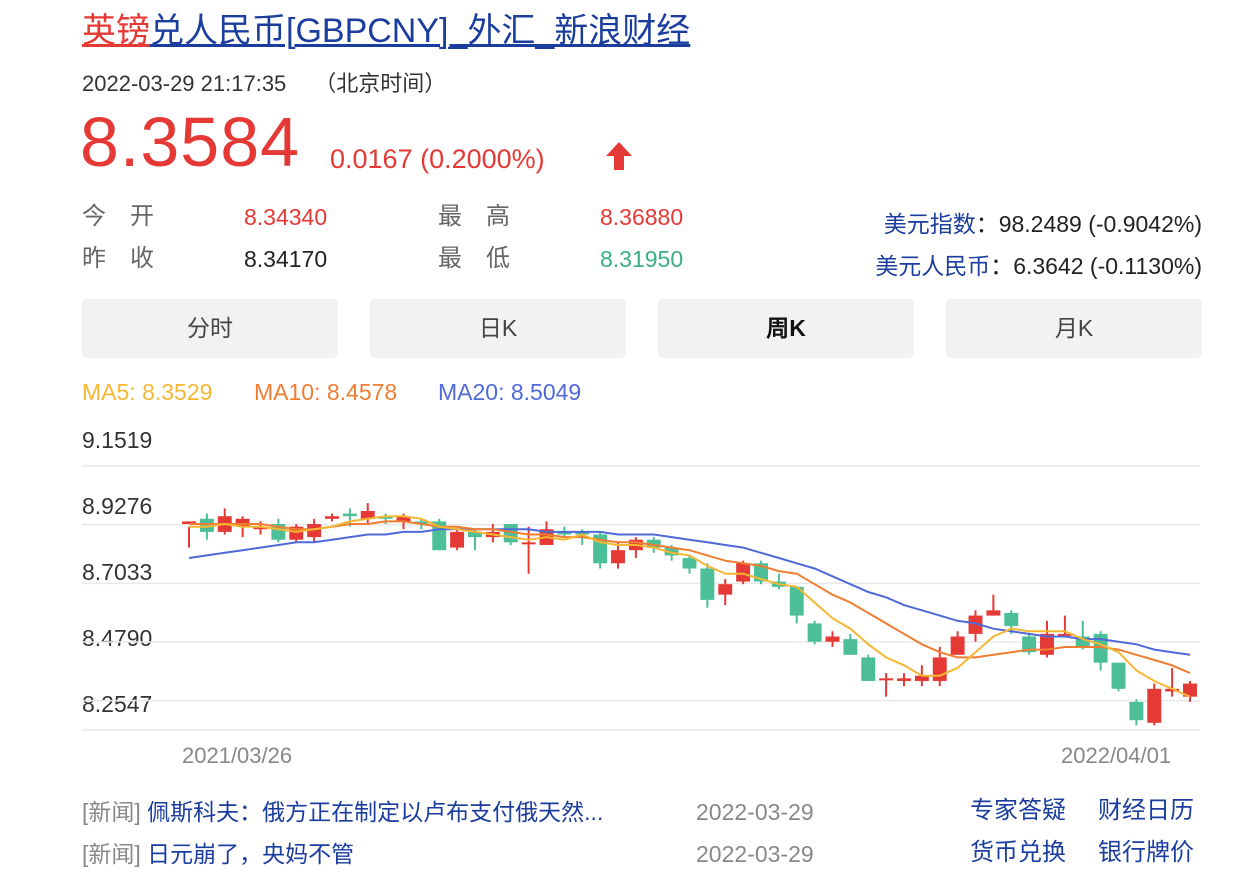 The image size is (1256, 878). Describe the element at coordinates (117, 638) in the screenshot. I see `y-tick-label: 8.4790` at that location.